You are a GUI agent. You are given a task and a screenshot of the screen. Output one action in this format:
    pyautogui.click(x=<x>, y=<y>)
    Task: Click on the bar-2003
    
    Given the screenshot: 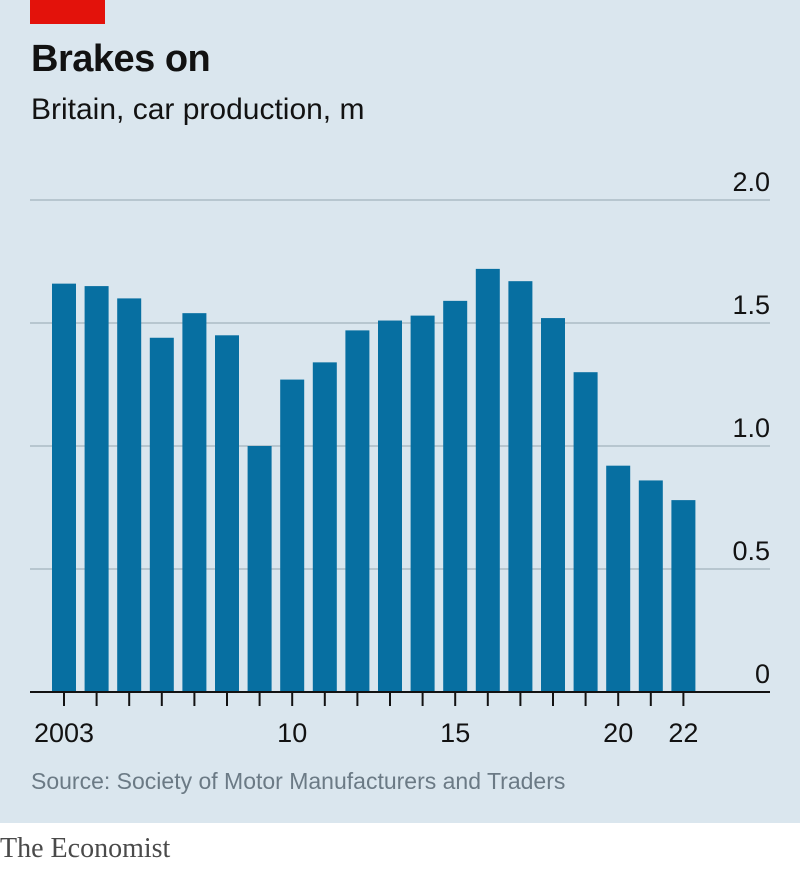 What is the action you would take?
    pyautogui.click(x=64, y=487)
    